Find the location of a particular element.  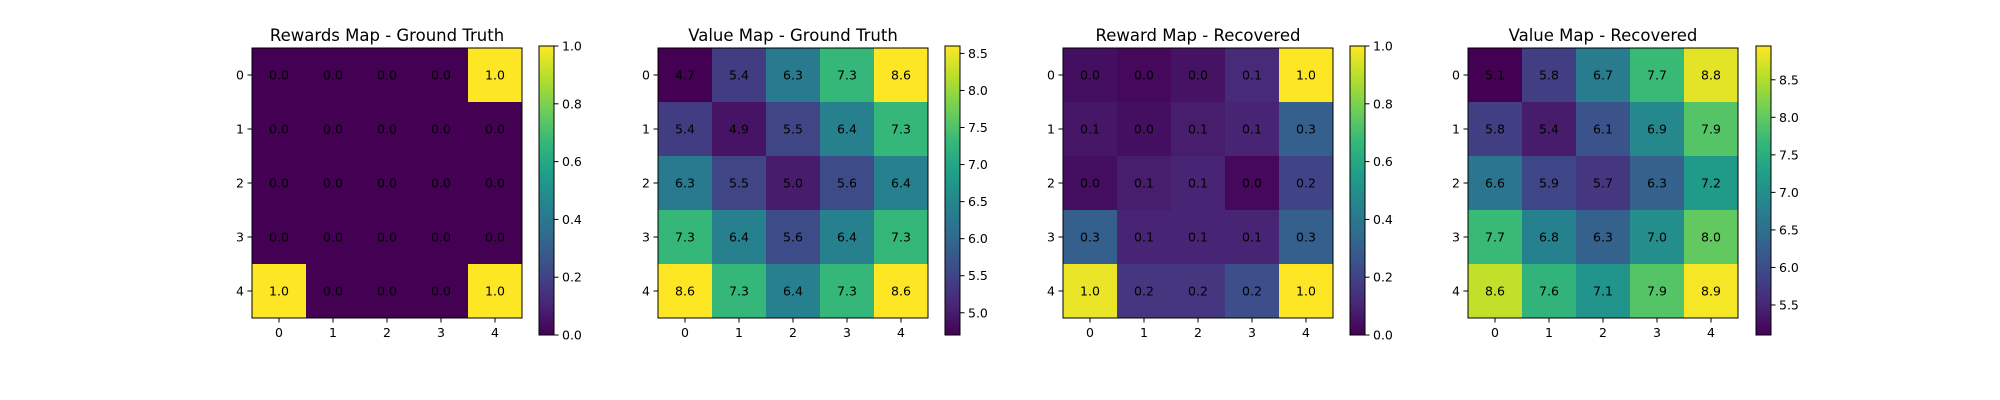

colorbar-tick-label: 6.5 is located at coordinates (978, 201).